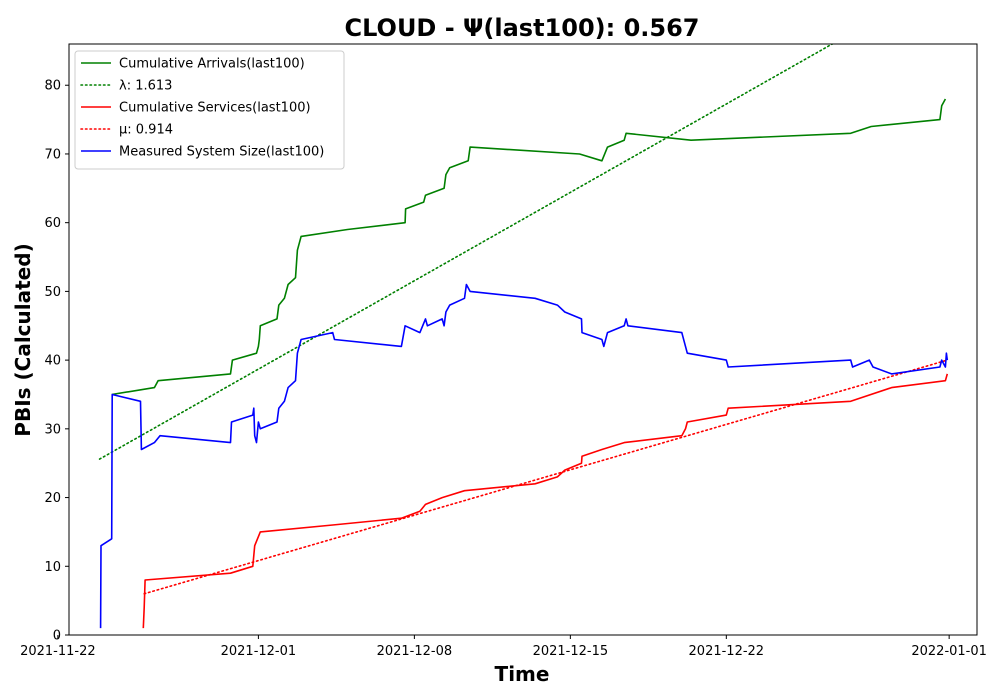 Image resolution: width=1000 pixels, height=700 pixels. I want to click on x-tick-label: 2021-12-08, so click(415, 651).